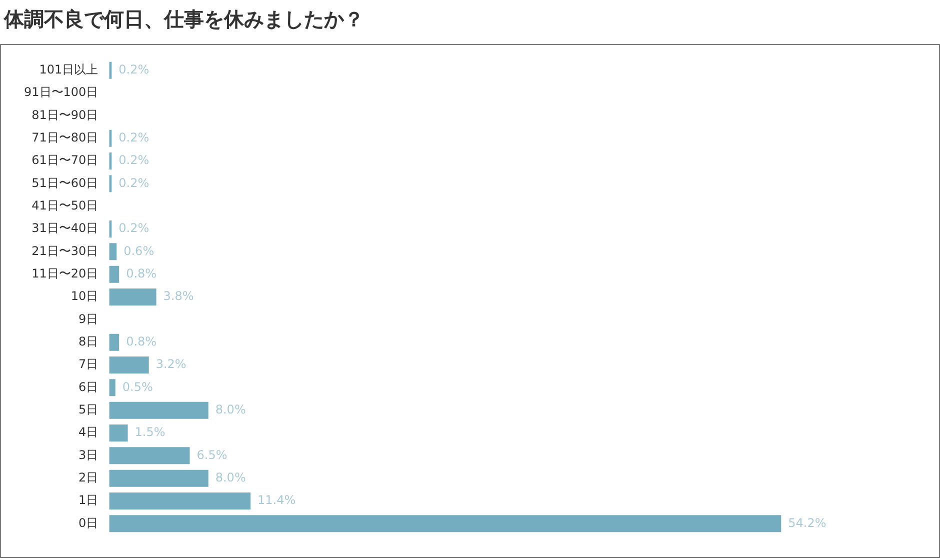 This screenshot has width=940, height=560. I want to click on y-tick-label: 6日, so click(88, 387).